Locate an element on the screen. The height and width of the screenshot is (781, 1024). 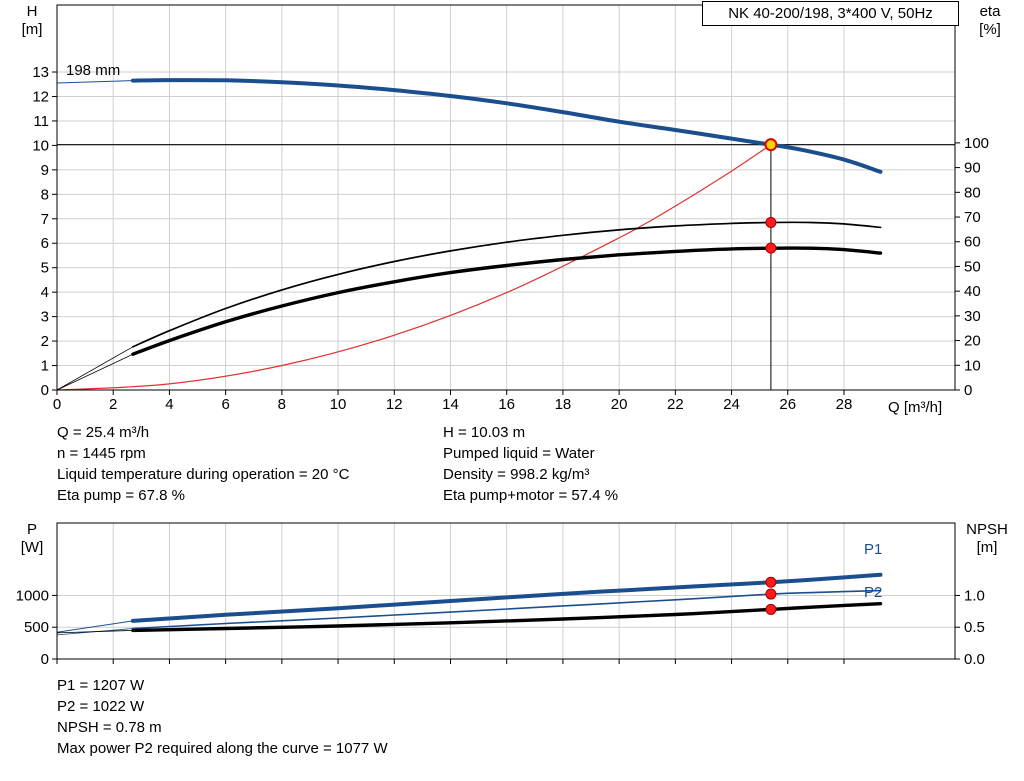
tick-label: 22 is located at coordinates (675, 404).